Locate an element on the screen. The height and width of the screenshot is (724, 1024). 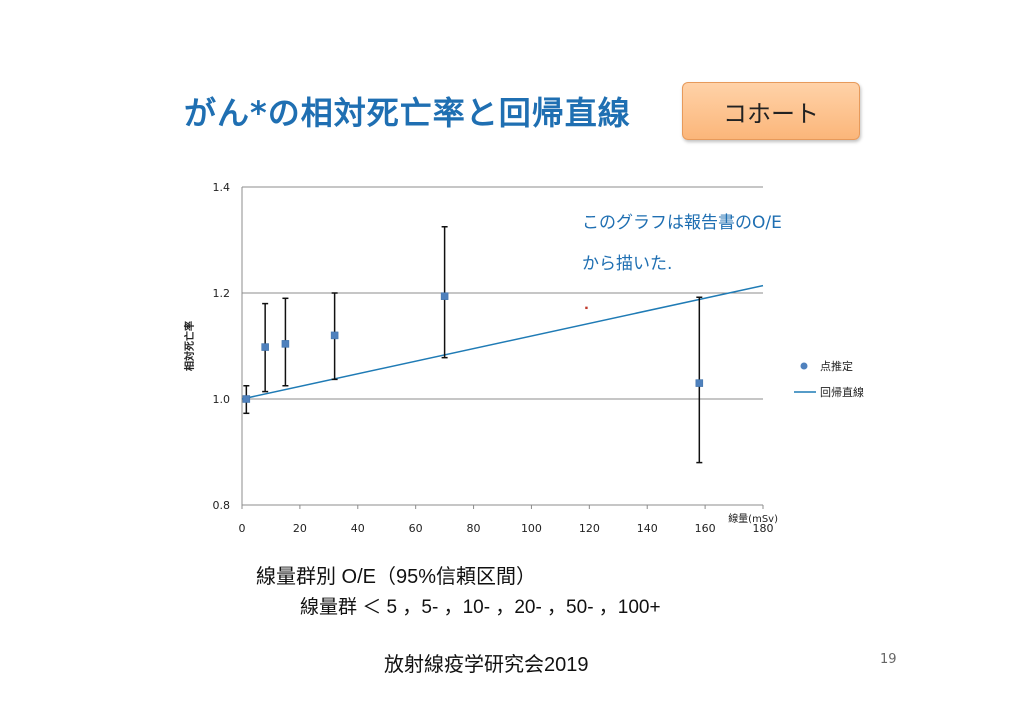
annotation-line-1: このグラフは報告書のO/E is located at coordinates (682, 223).